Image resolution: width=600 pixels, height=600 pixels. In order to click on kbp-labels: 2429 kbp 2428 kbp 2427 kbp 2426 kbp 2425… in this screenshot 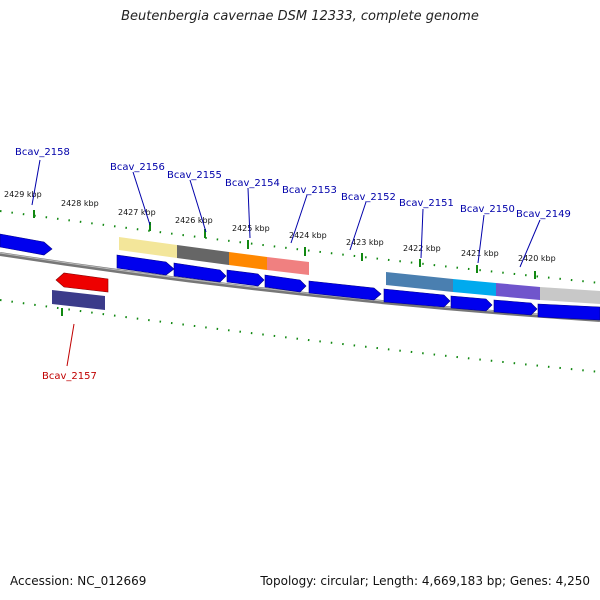, I will do `click(280, 226)`.